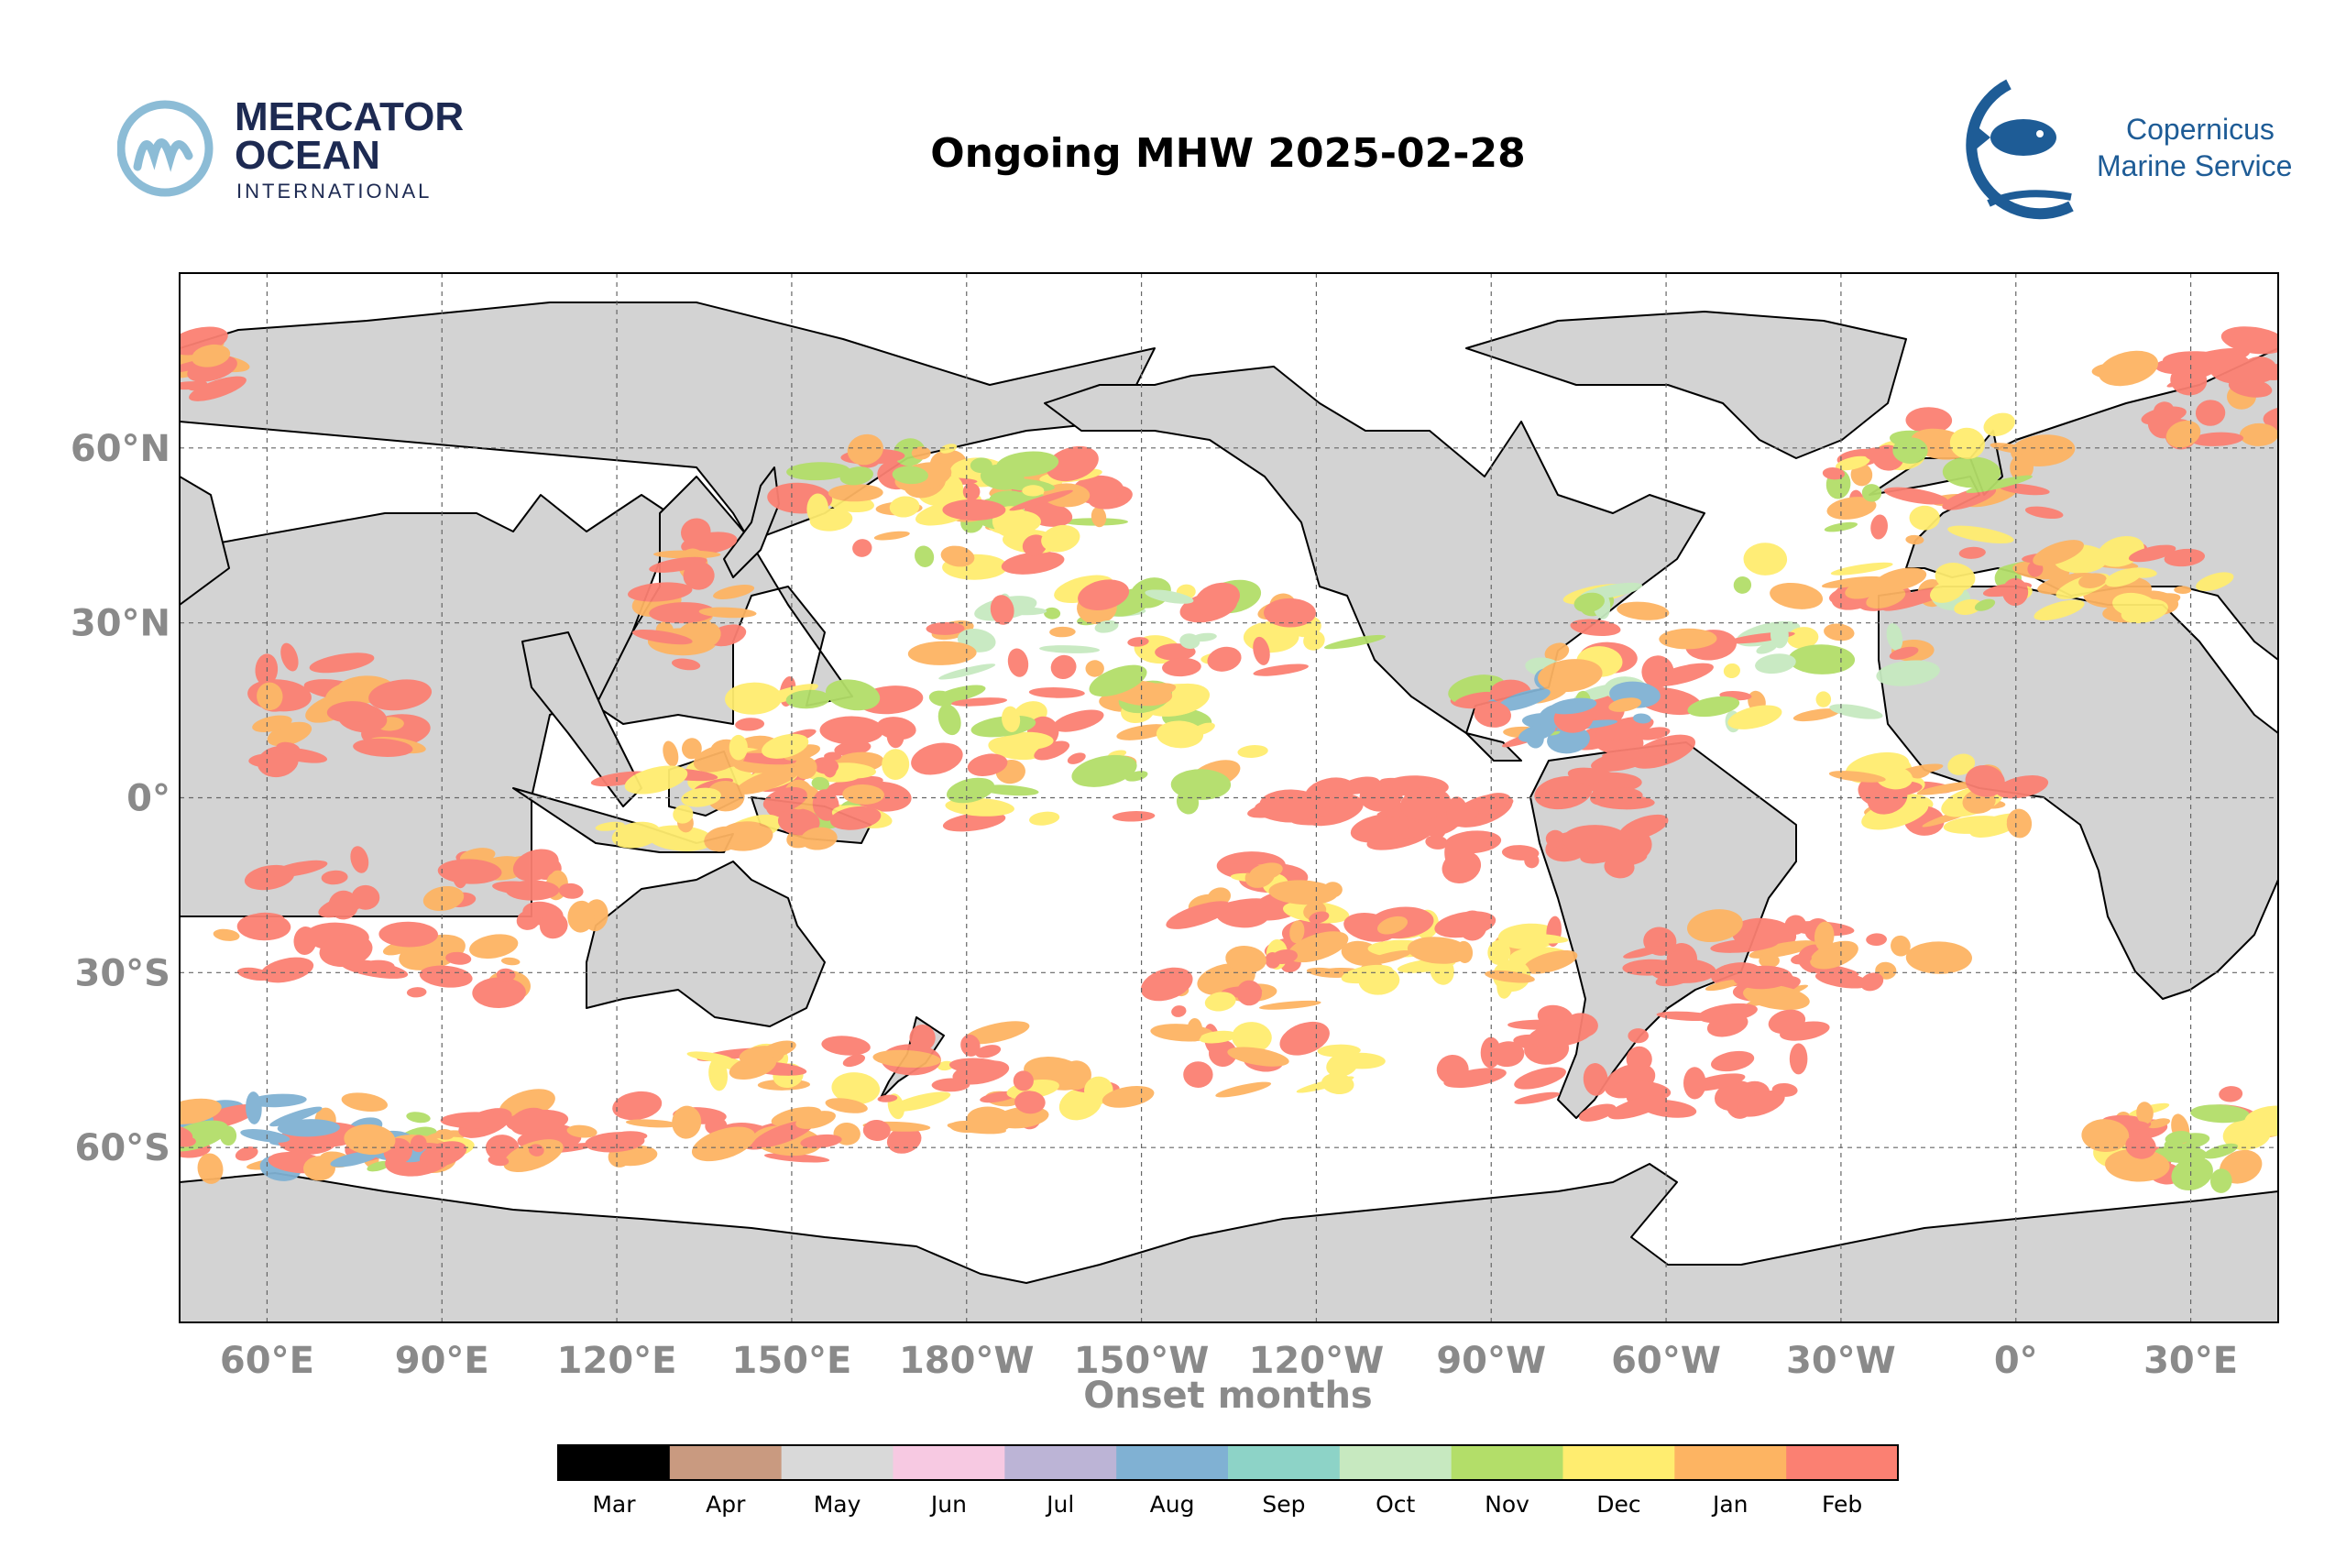 This screenshot has height=1568, width=2346. What do you see at coordinates (1841, 1361) in the screenshot?
I see `lon-tick-label: 30°W` at bounding box center [1841, 1361].